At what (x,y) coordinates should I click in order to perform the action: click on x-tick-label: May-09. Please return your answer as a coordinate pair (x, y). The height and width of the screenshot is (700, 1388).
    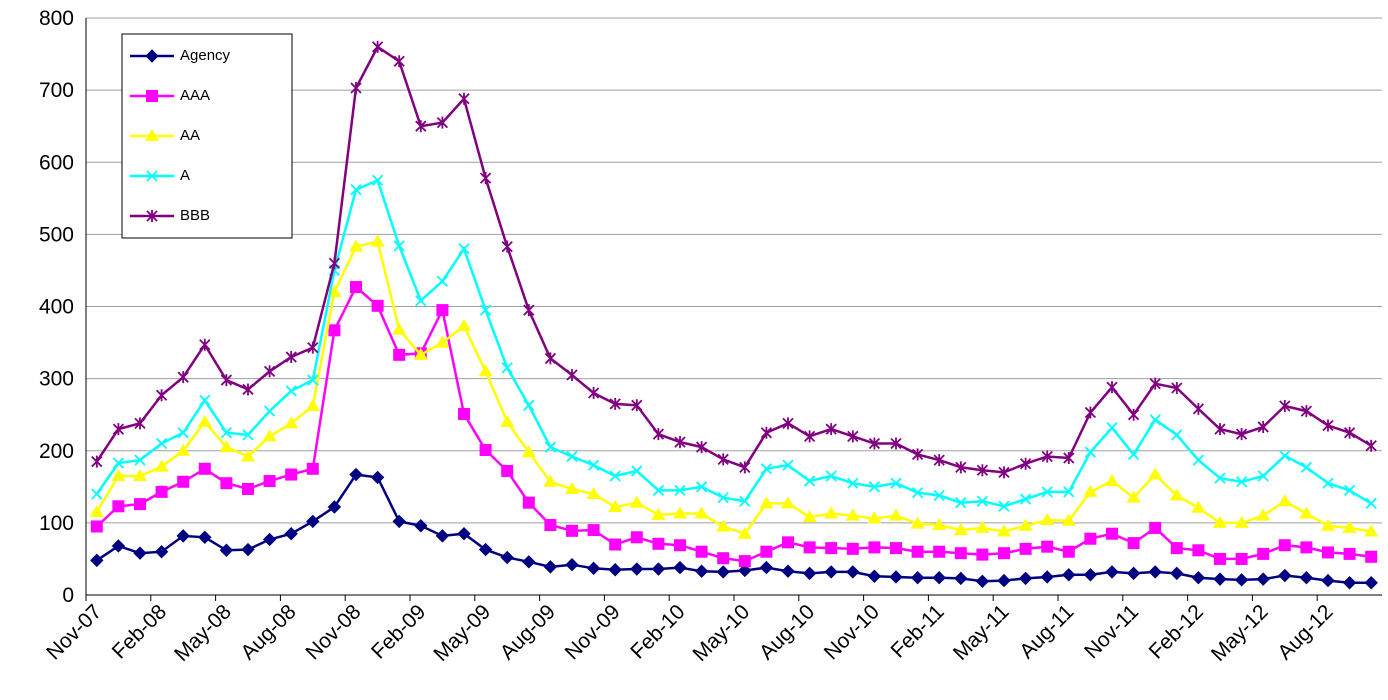
    Looking at the image, I should click on (462, 633).